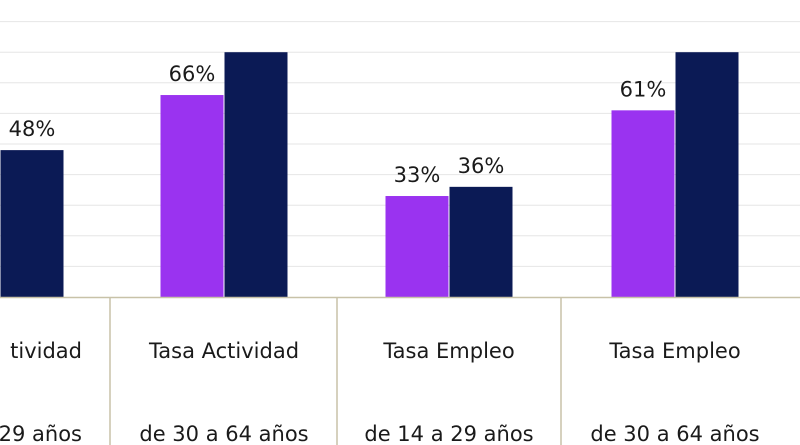  Describe the element at coordinates (643, 89) in the screenshot. I see `data-label: 61%` at that location.